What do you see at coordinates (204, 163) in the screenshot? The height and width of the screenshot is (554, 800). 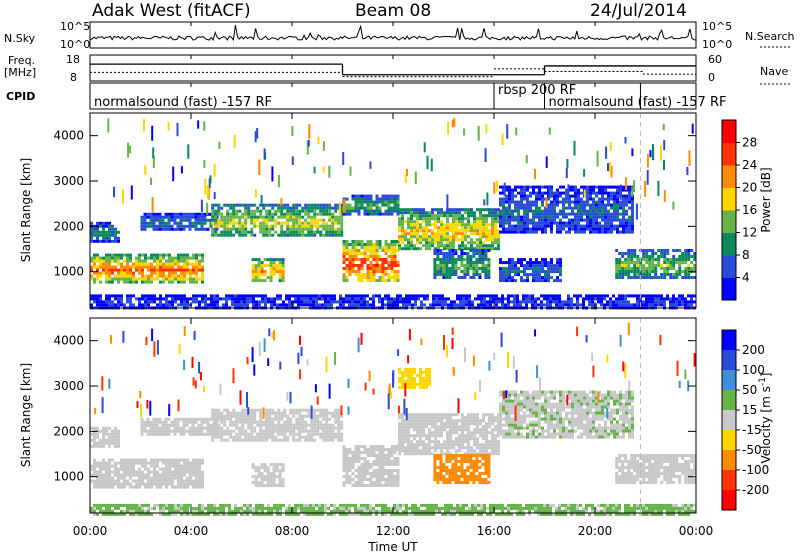 I see `heat-speckle` at bounding box center [204, 163].